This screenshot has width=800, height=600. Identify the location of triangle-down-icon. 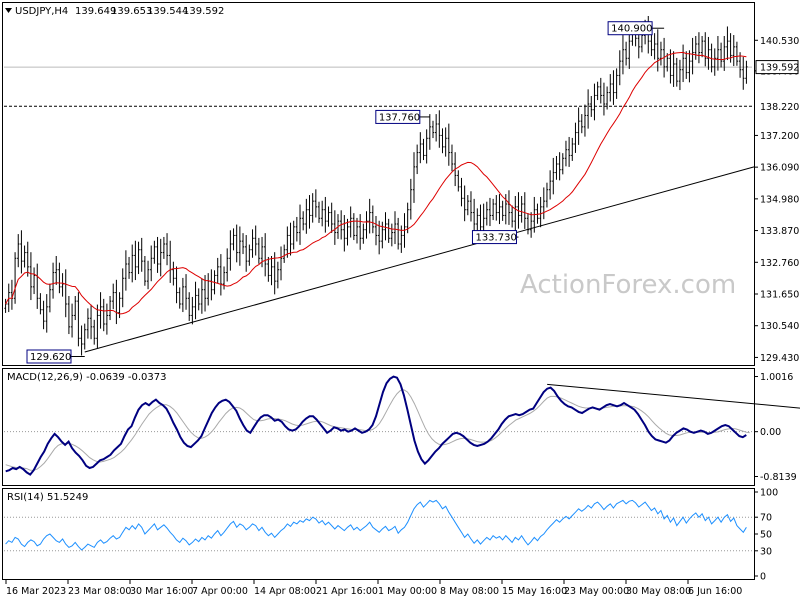
(8, 10).